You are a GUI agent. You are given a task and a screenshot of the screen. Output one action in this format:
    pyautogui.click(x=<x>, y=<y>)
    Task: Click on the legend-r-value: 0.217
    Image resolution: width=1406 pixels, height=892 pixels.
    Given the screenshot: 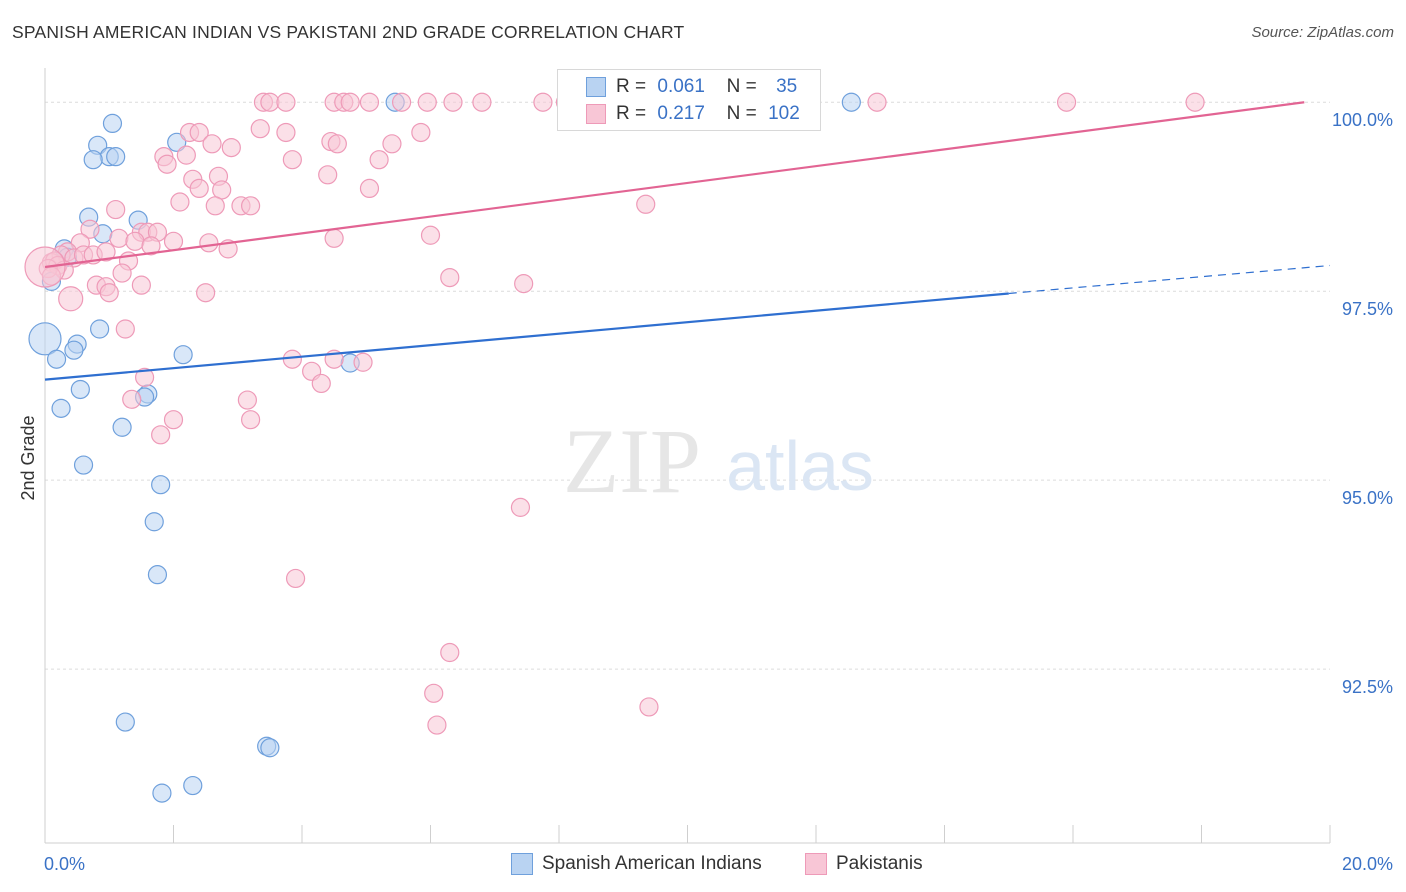 What is the action you would take?
    pyautogui.click(x=681, y=113)
    